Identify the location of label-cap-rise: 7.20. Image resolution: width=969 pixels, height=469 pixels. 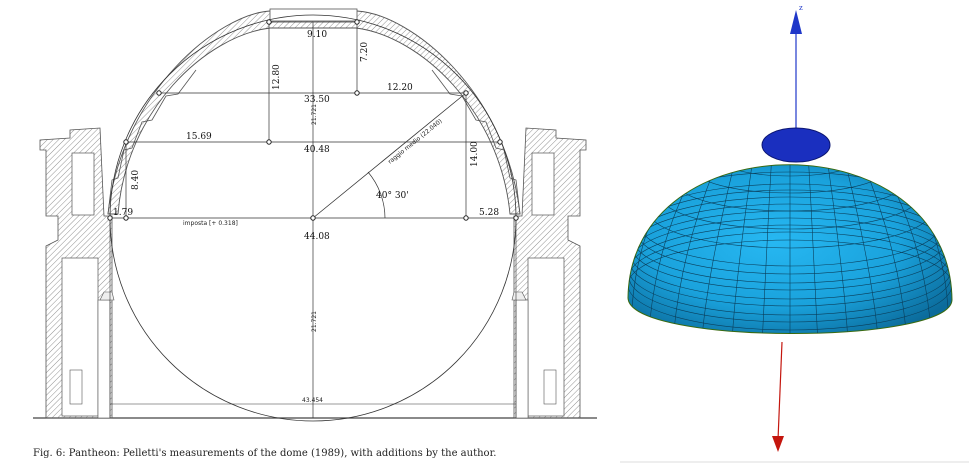
(365, 52).